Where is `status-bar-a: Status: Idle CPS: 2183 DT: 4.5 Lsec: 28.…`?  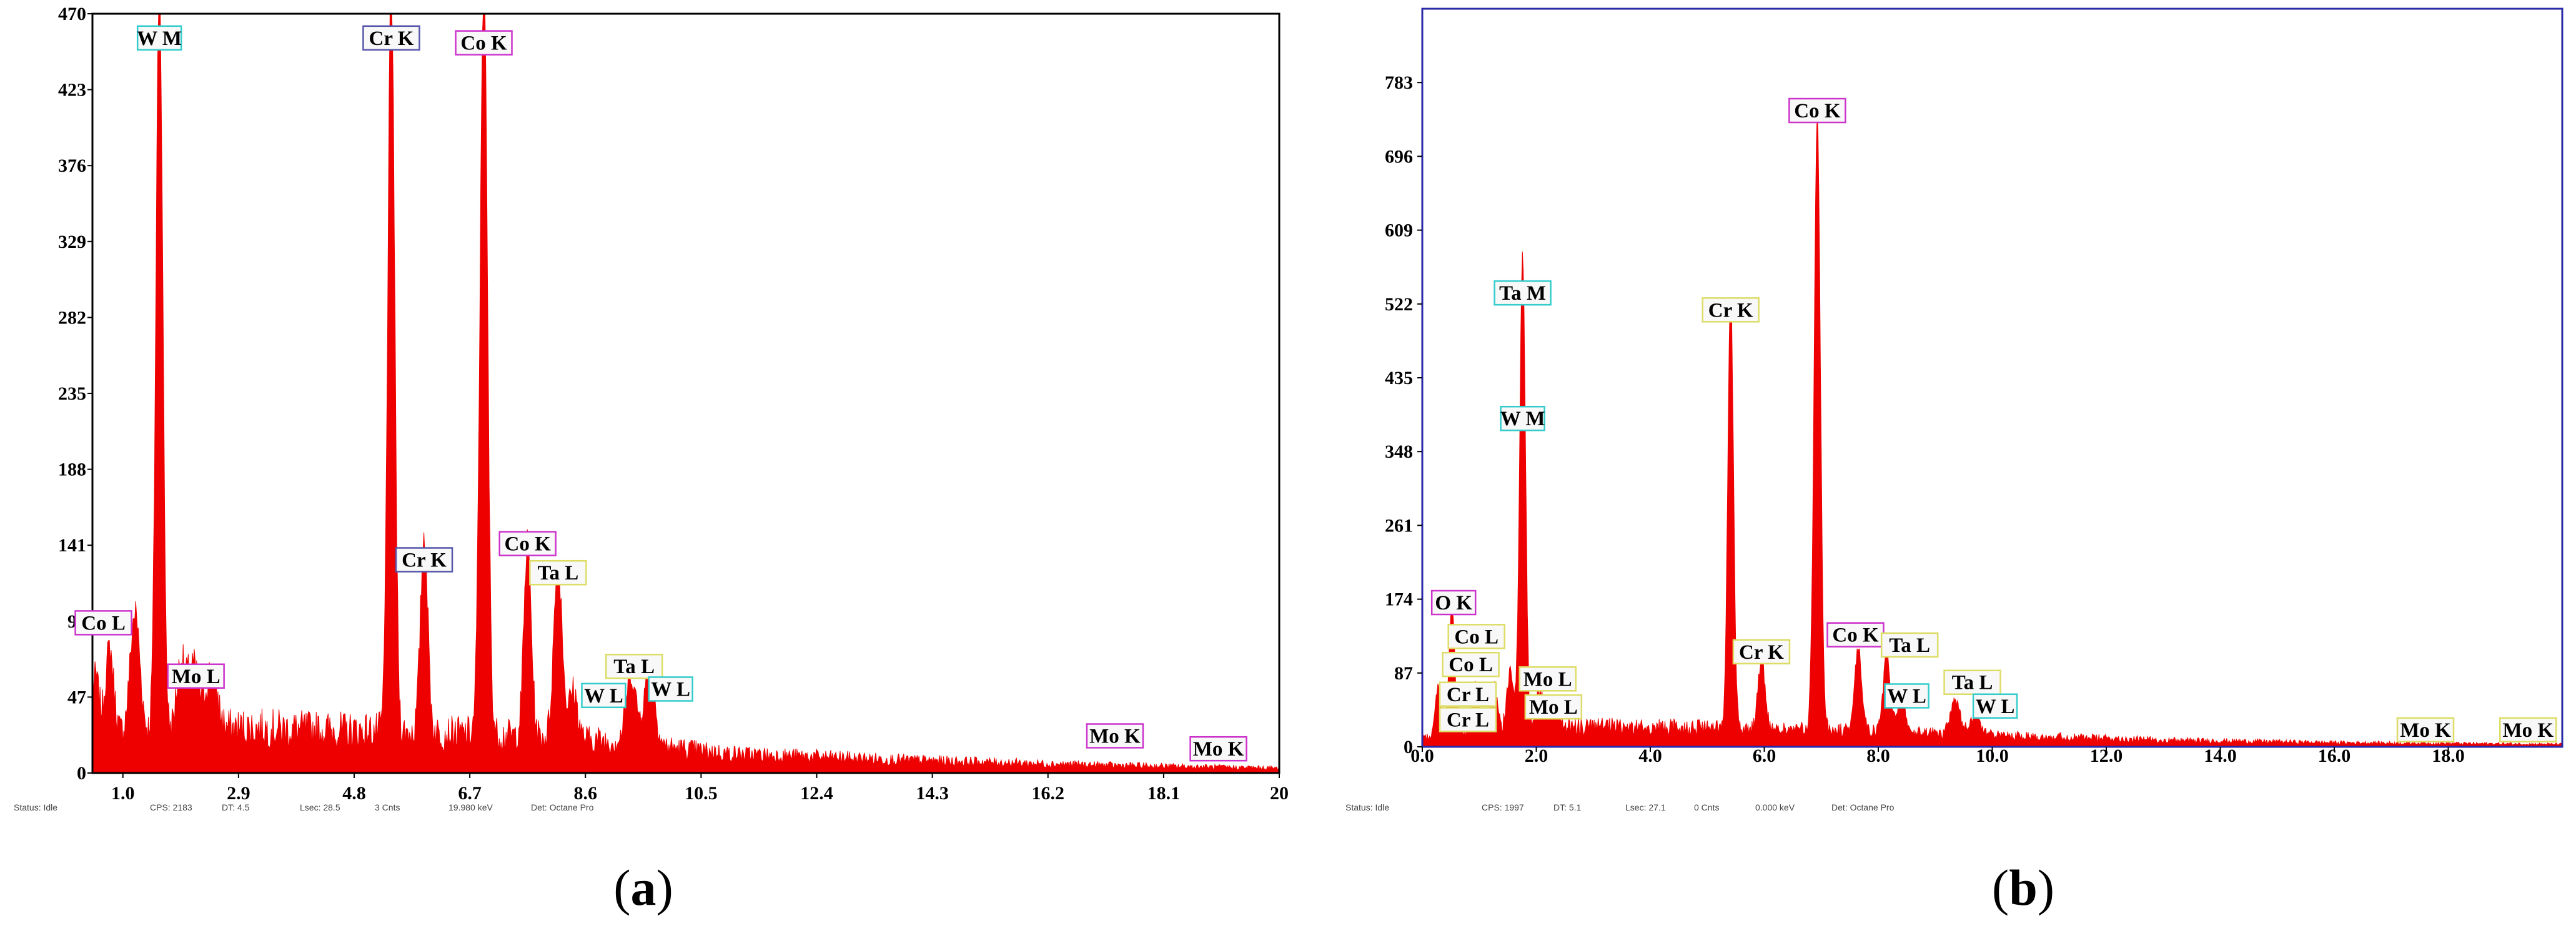
status-bar-a: Status: Idle CPS: 2183 DT: 4.5 Lsec: 28.… is located at coordinates (644, 810).